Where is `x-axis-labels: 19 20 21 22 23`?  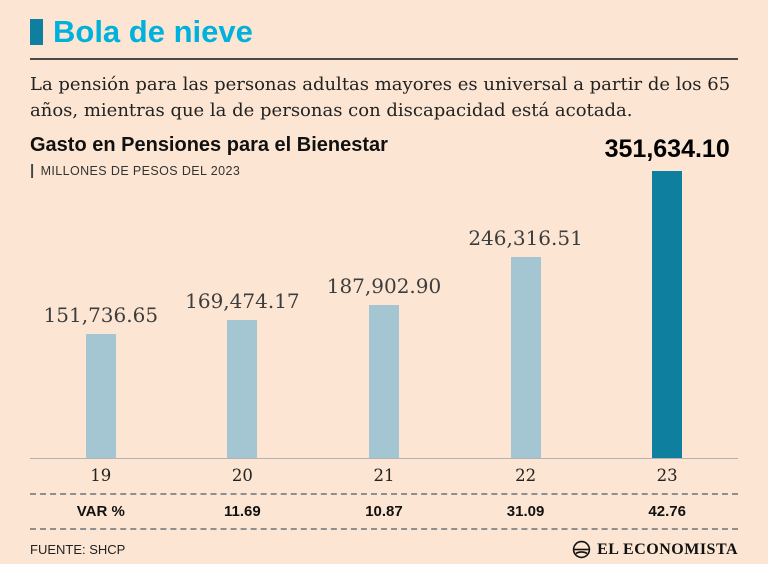
x-axis-labels: 19 20 21 22 23 is located at coordinates (384, 475).